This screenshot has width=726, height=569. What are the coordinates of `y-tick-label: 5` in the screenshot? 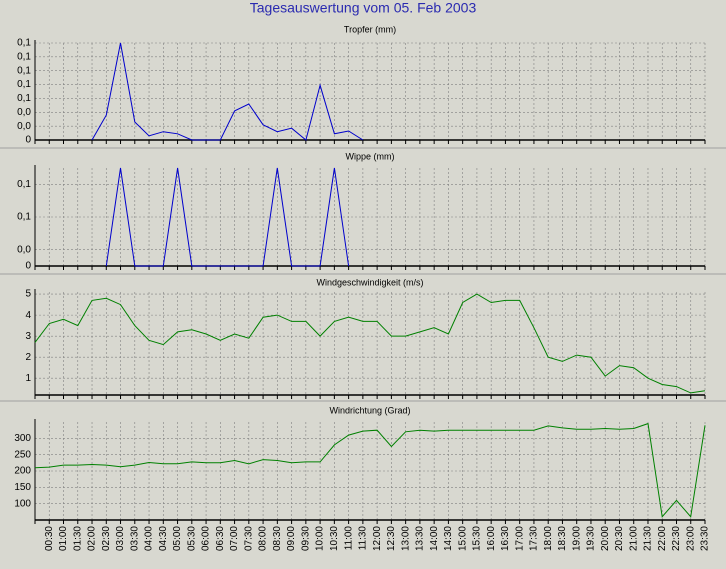 It's located at (28, 294).